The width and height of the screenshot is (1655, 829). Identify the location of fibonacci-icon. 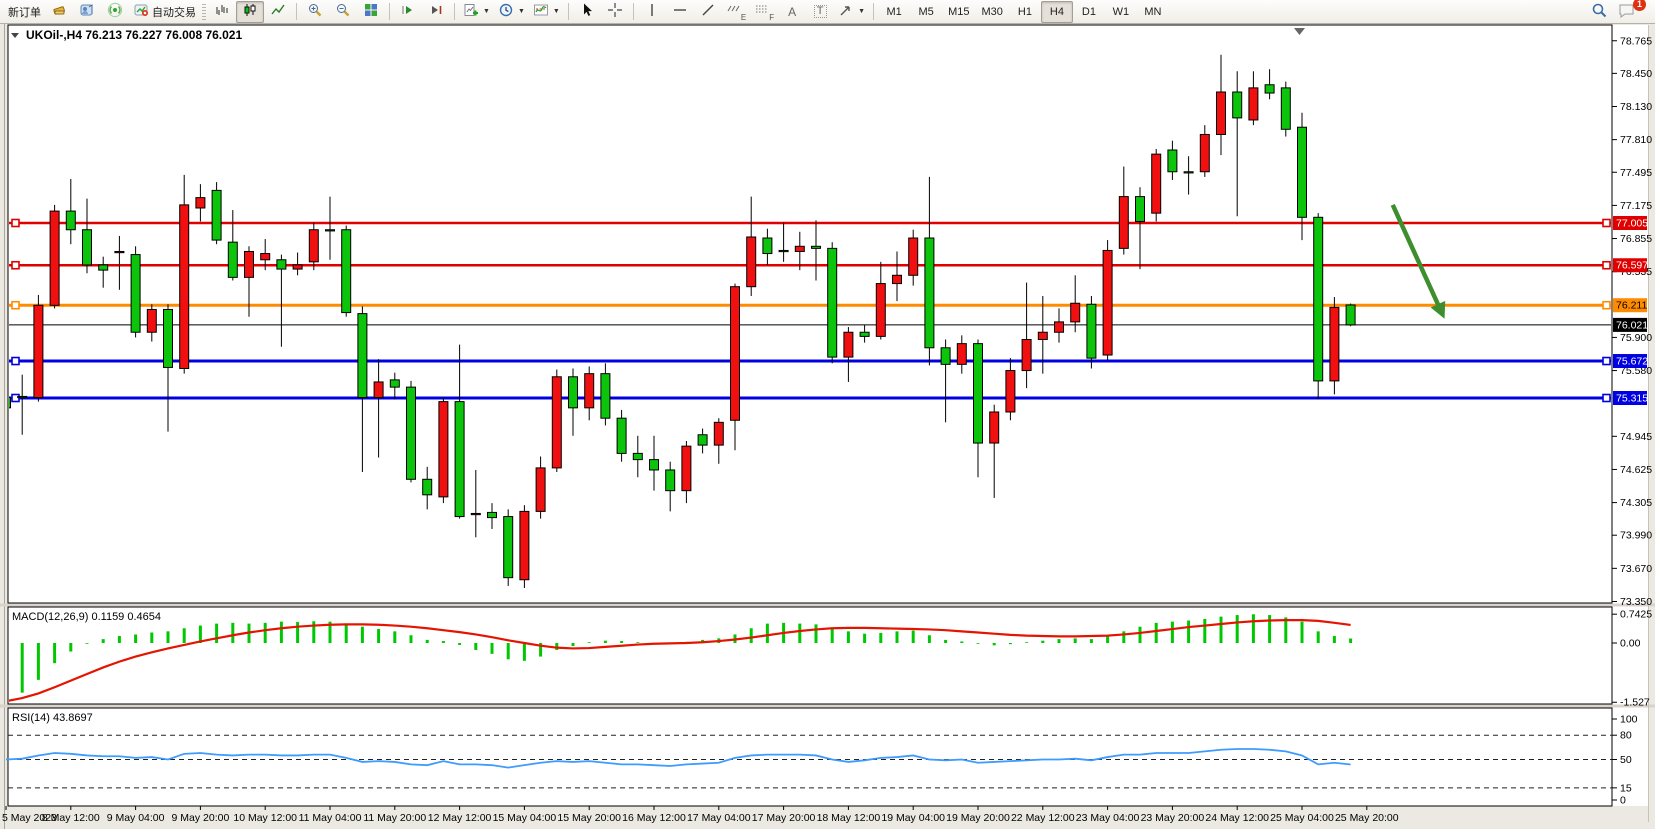
(762, 11).